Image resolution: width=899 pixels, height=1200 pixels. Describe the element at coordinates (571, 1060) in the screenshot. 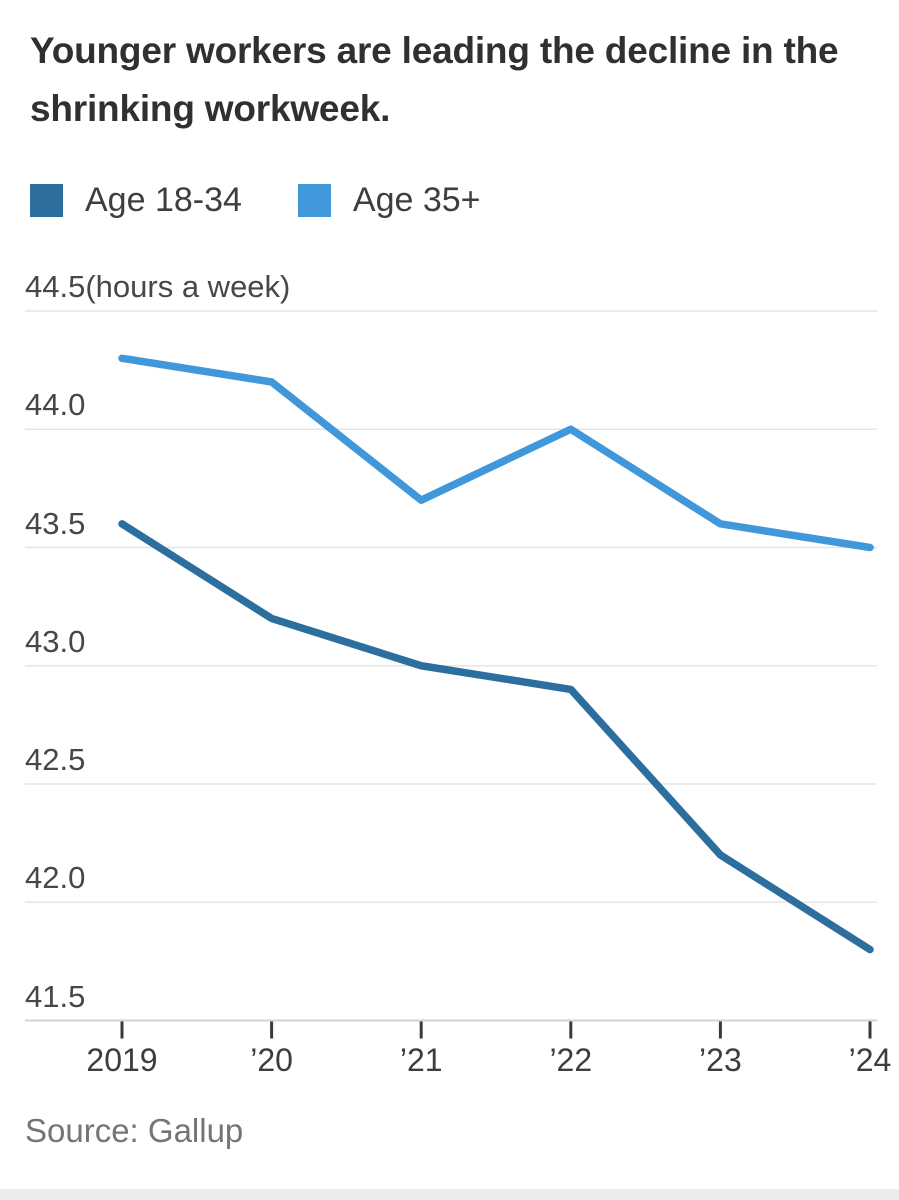

I see `x-axis-label-22: ’22` at that location.